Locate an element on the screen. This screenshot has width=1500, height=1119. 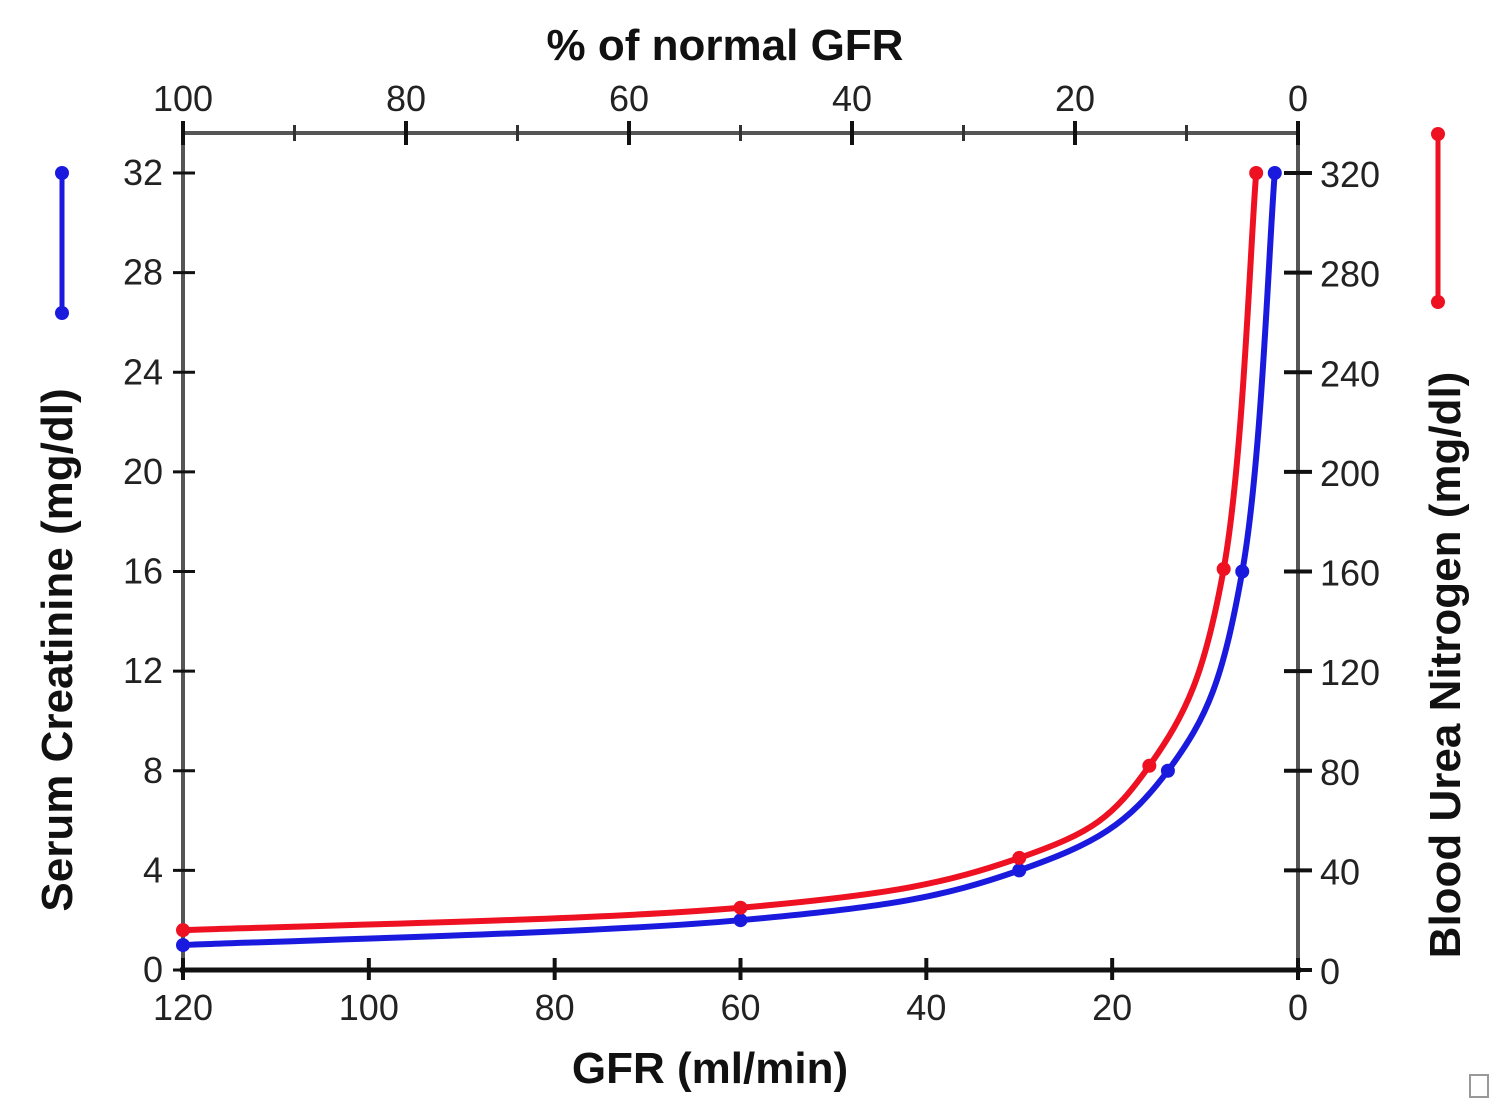
y2-tick-label: 160 is located at coordinates (1350, 573).